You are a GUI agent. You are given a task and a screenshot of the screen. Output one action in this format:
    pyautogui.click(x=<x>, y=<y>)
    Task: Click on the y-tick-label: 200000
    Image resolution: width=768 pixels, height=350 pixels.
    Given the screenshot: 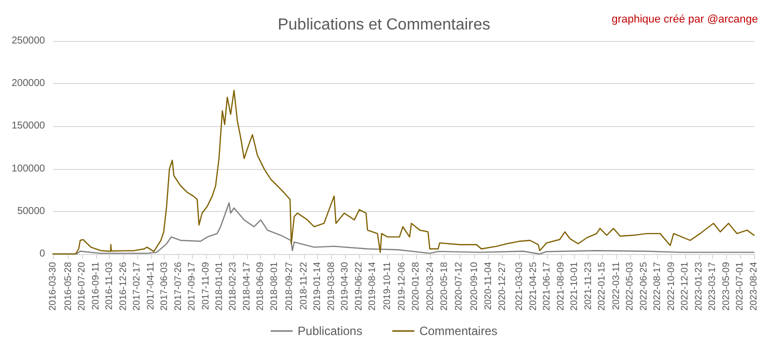 What is the action you would take?
    pyautogui.click(x=29, y=84)
    